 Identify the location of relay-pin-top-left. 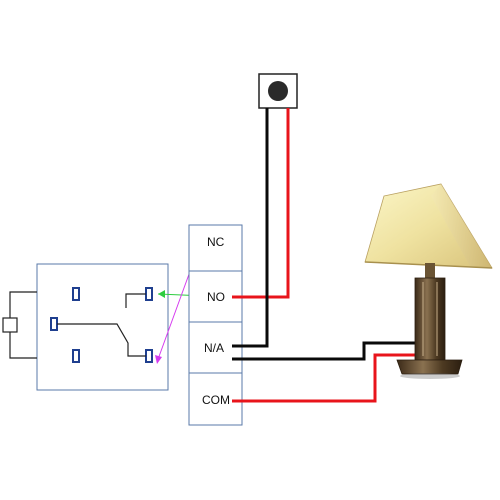
(76, 294).